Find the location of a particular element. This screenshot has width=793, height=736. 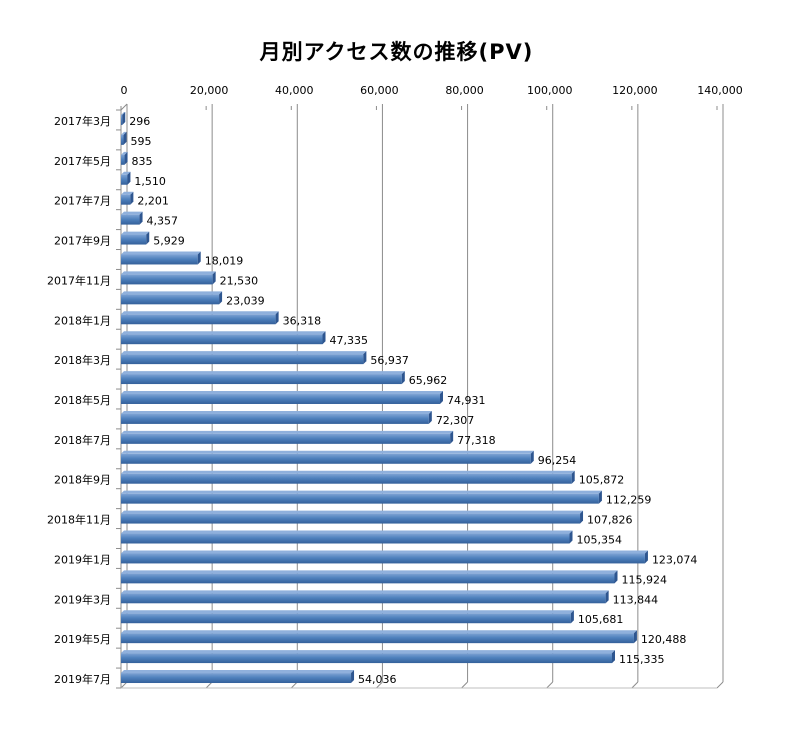

data-label: 296 is located at coordinates (139, 121).